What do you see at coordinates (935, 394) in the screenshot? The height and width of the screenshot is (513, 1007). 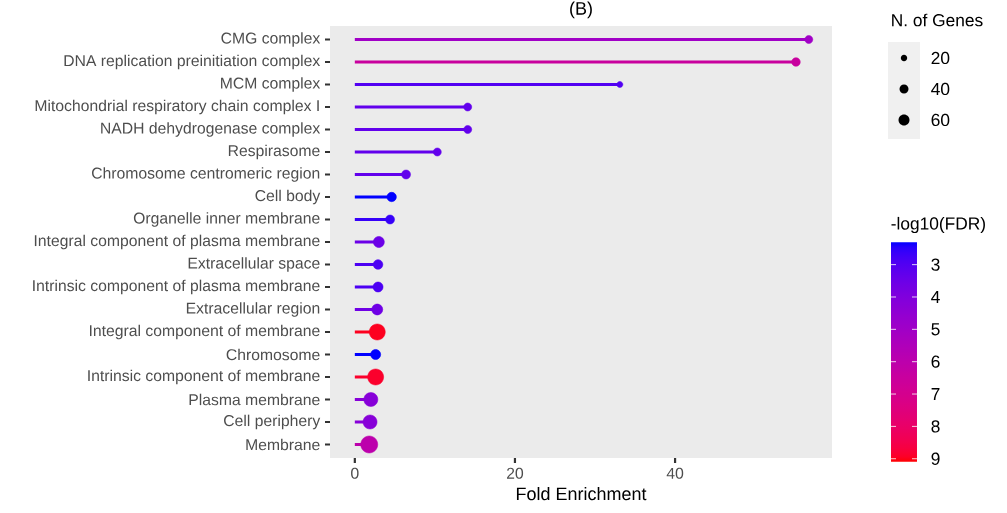 I see `color-bar-label: 7` at bounding box center [935, 394].